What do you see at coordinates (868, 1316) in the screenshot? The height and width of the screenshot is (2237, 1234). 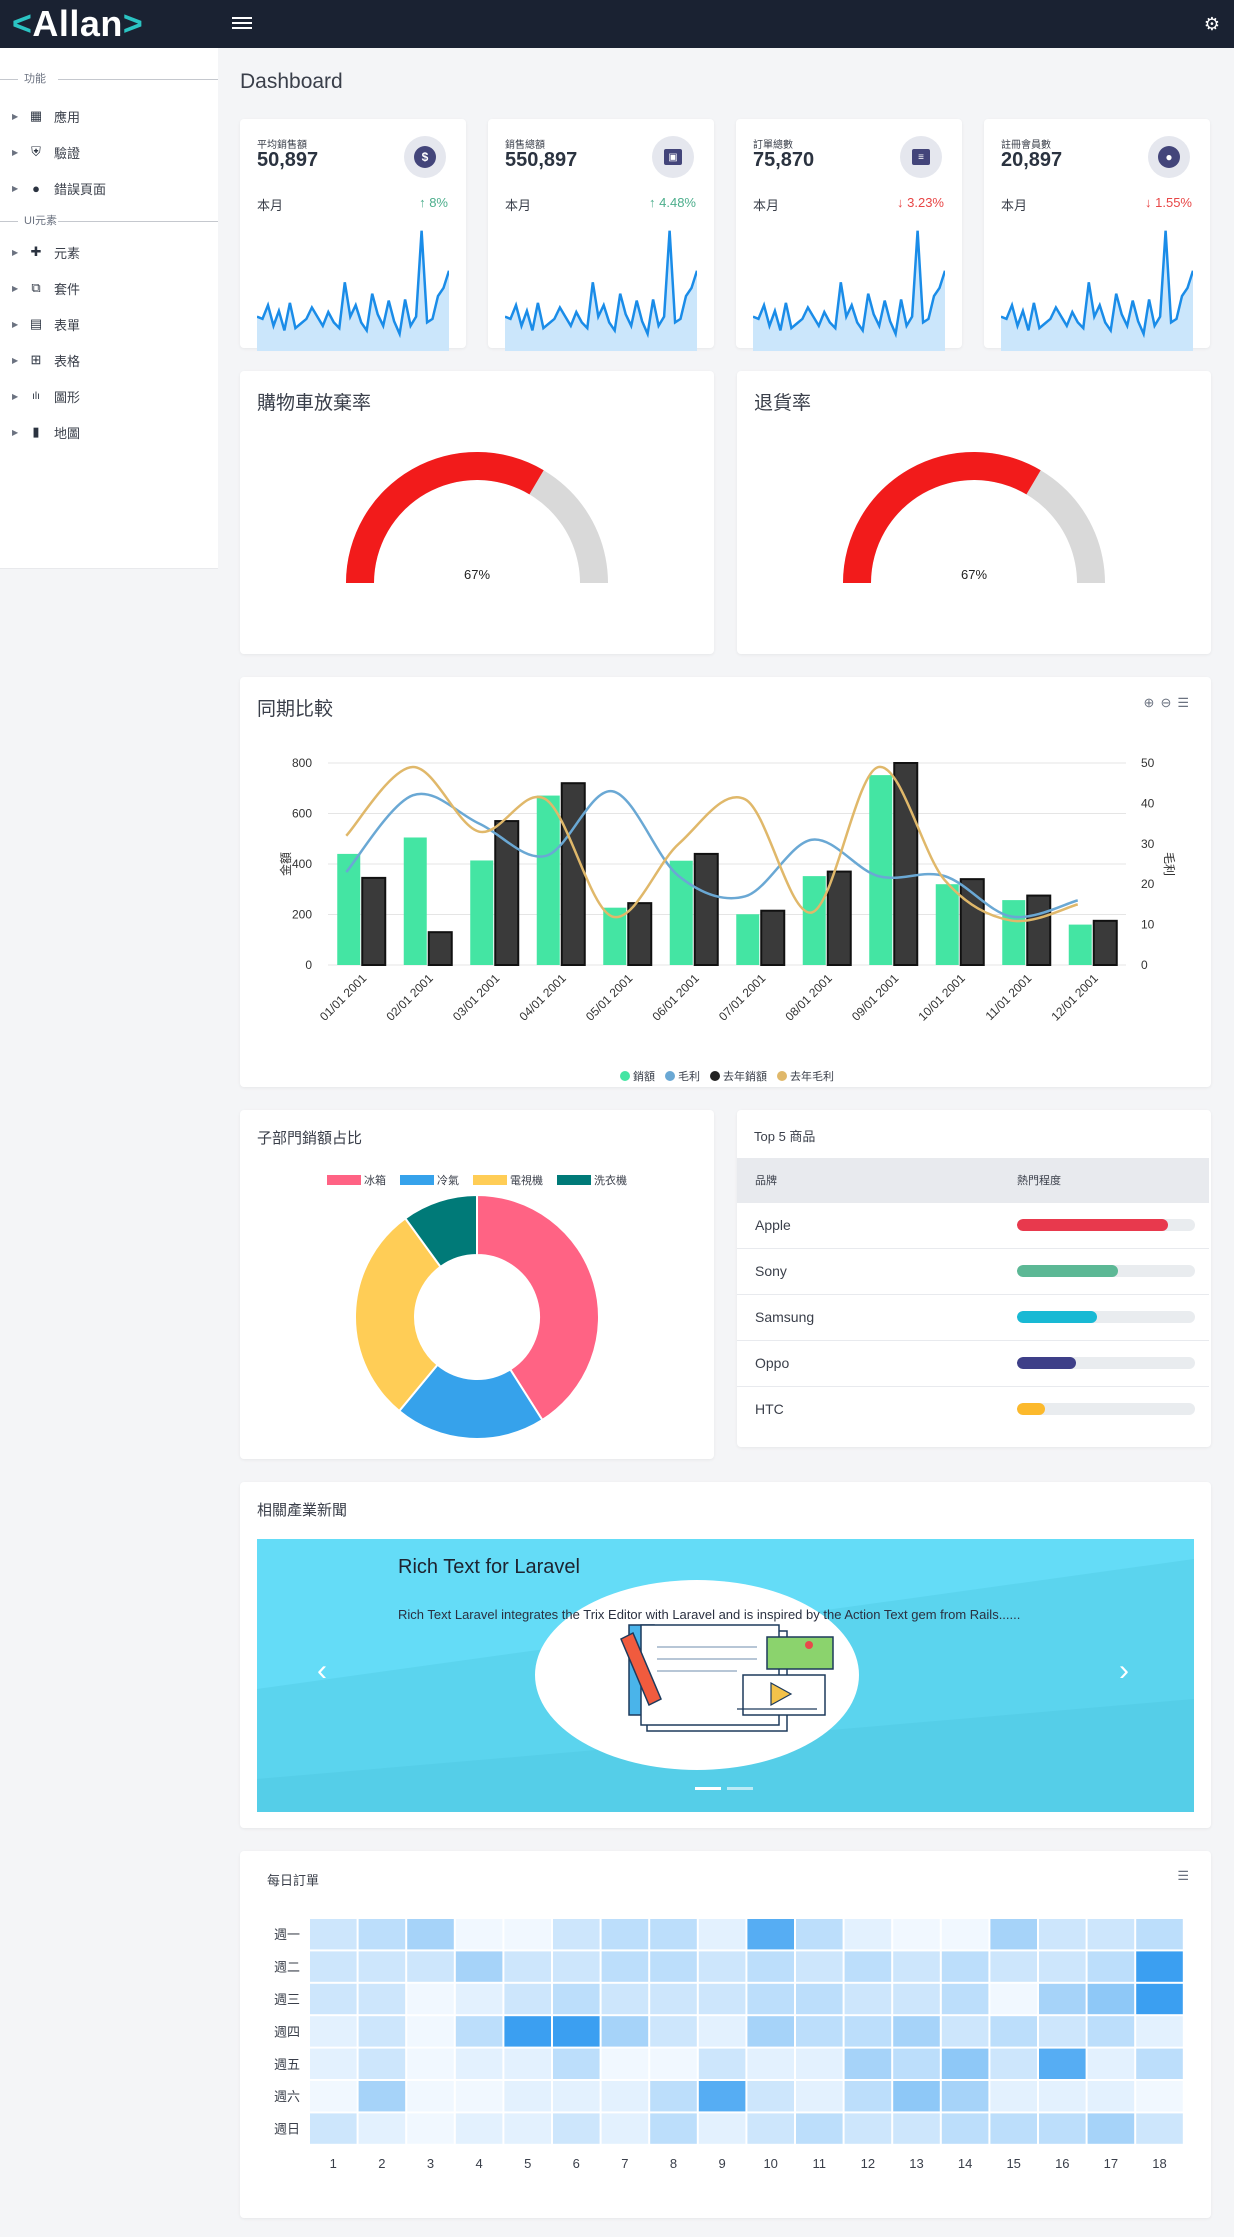 I see `brand-cell: Samsung` at bounding box center [868, 1316].